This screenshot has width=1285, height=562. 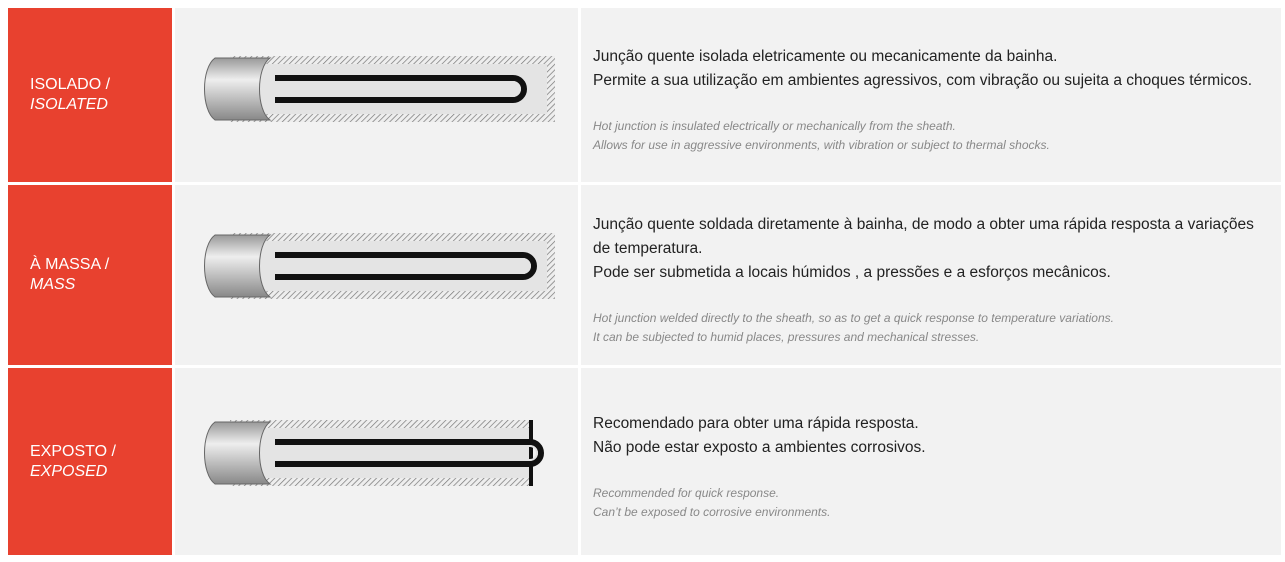 I want to click on label-pt: À MASSA /, so click(x=70, y=264).